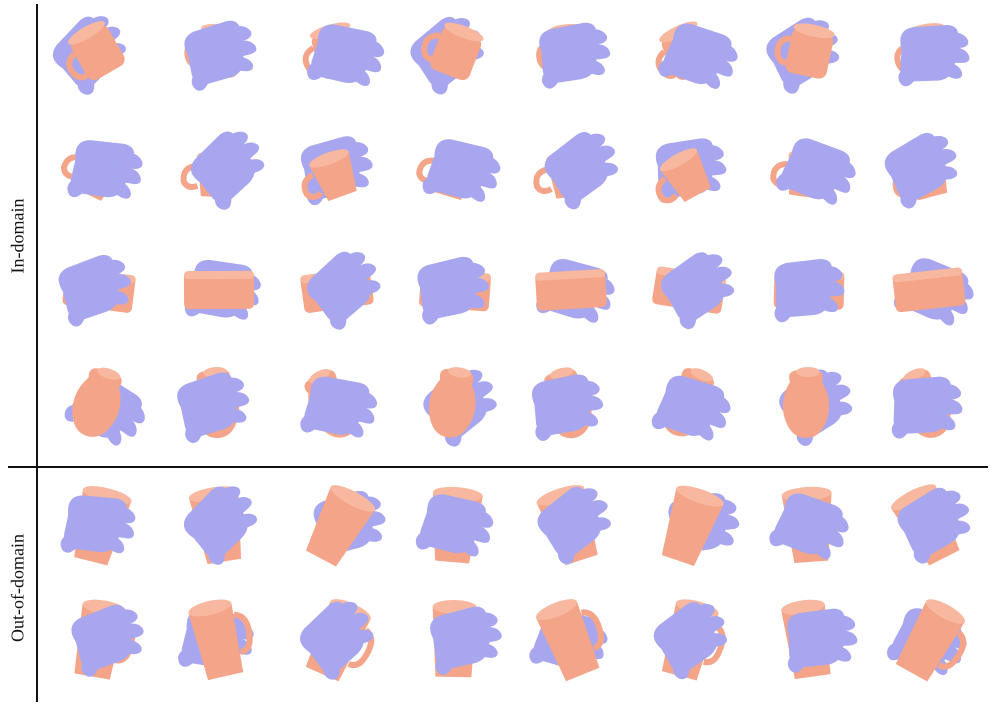  I want to click on vertical-axis-line, so click(37, 353).